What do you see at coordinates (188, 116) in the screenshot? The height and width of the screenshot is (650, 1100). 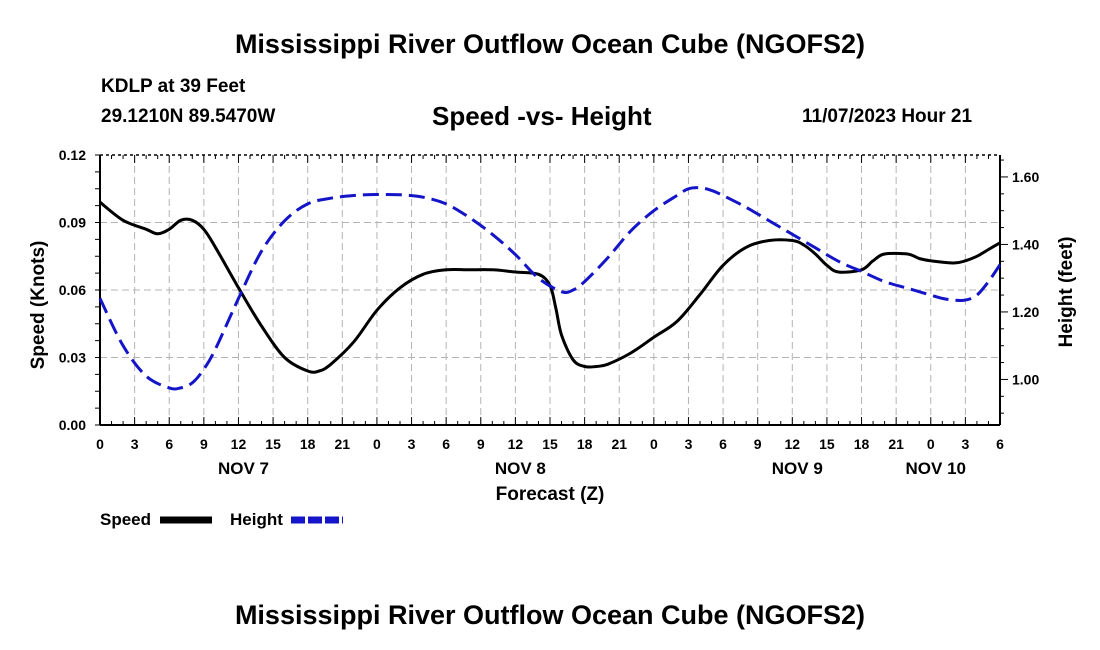 I see `coordinates-label: 29.1210N 89.5470W` at bounding box center [188, 116].